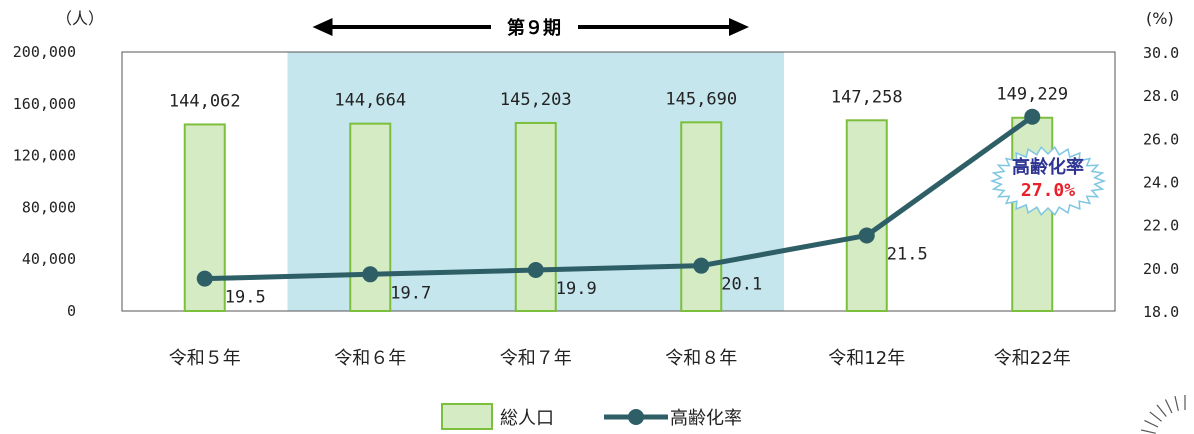 This screenshot has height=434, width=1194. Describe the element at coordinates (44, 104) in the screenshot. I see `left-tick-label-5: 160,000` at that location.